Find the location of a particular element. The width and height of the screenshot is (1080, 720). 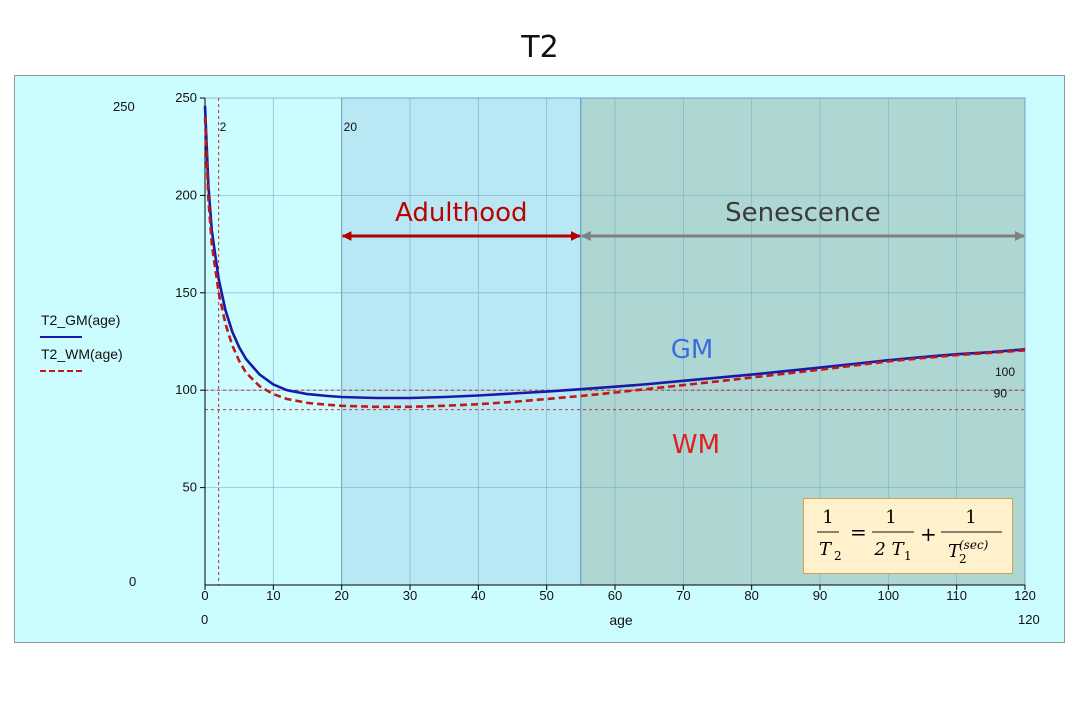

formula-lhs-num: 1 is located at coordinates (827, 517).